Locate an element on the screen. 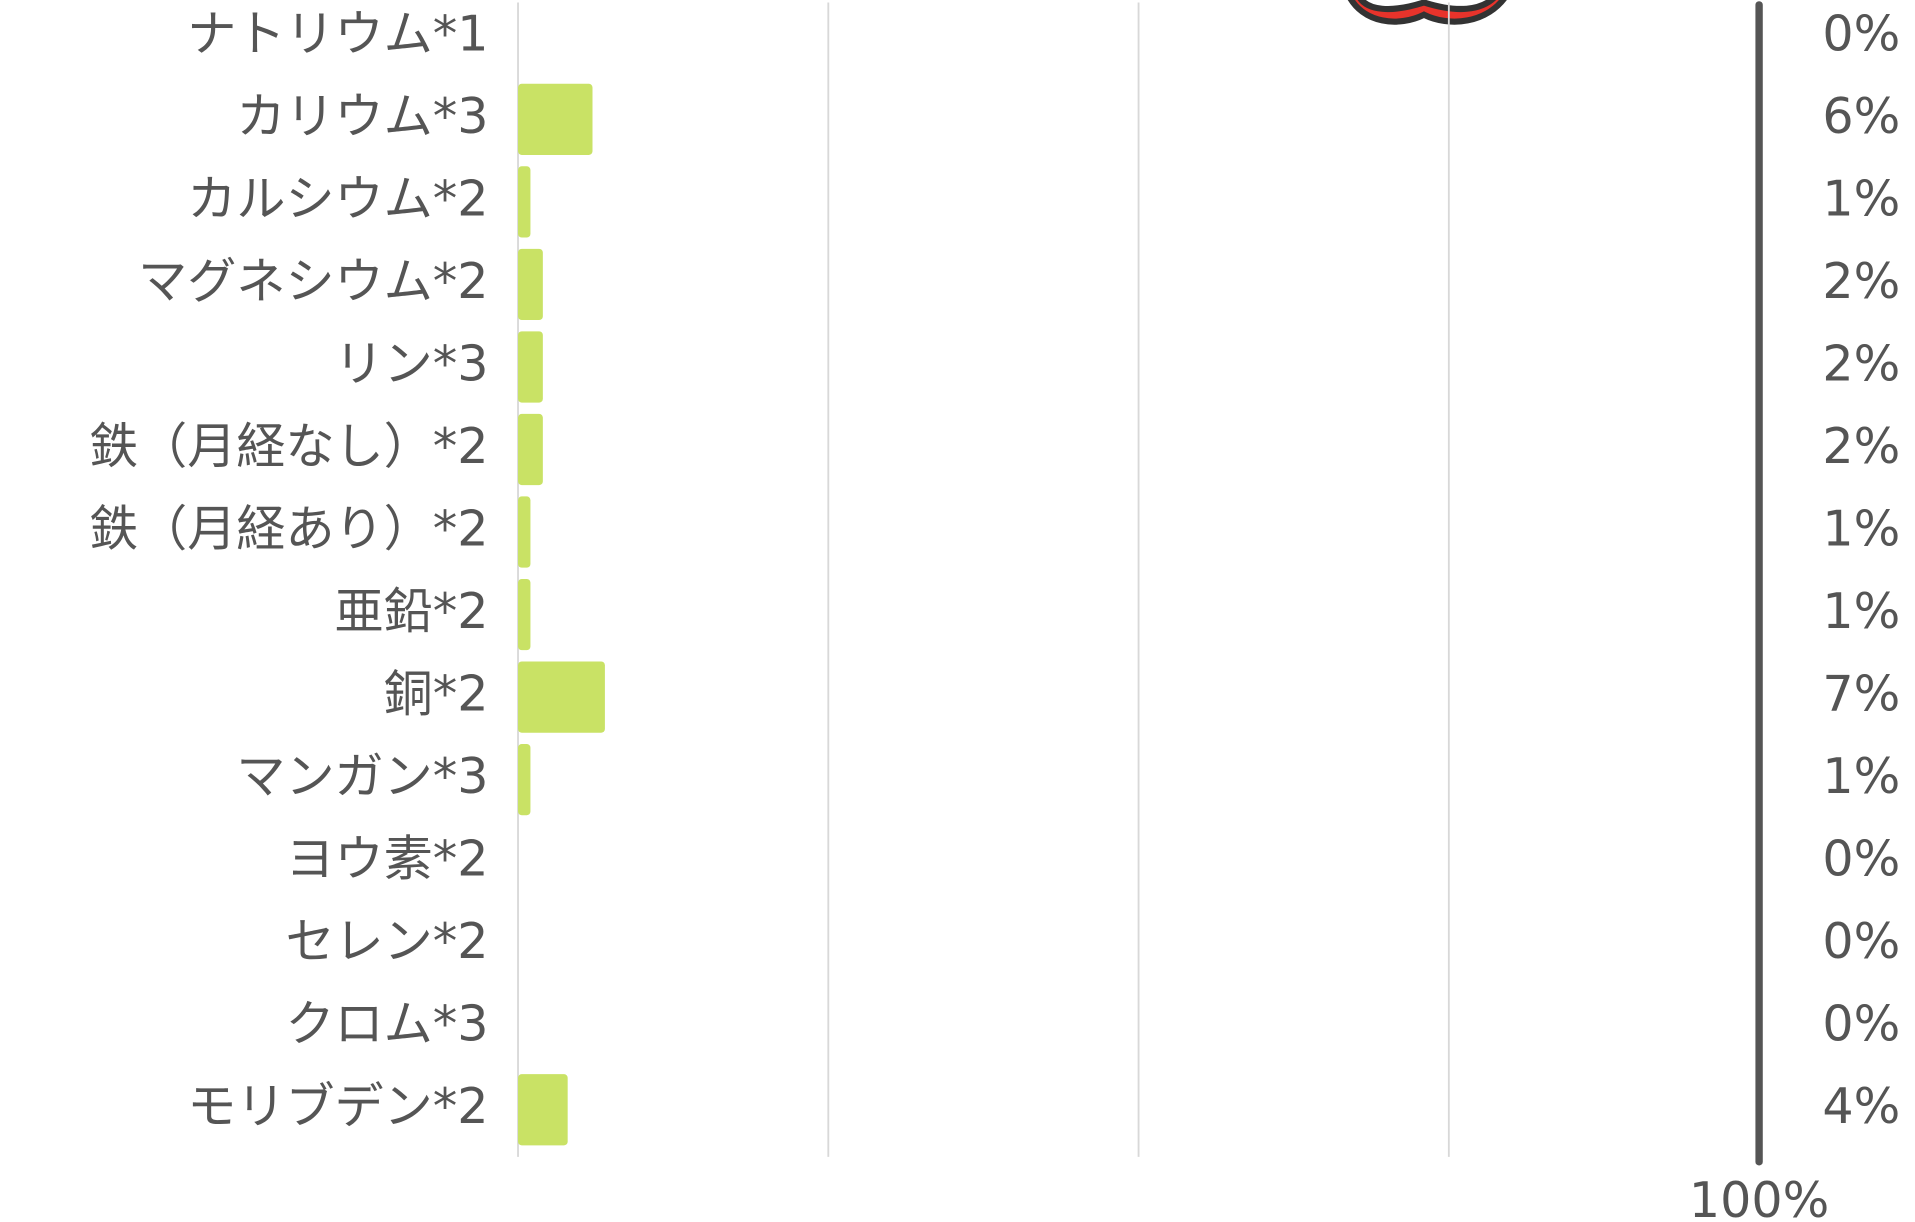 This screenshot has width=1915, height=1222. category-label: 鉄（月経あり）*2 is located at coordinates (288, 529).